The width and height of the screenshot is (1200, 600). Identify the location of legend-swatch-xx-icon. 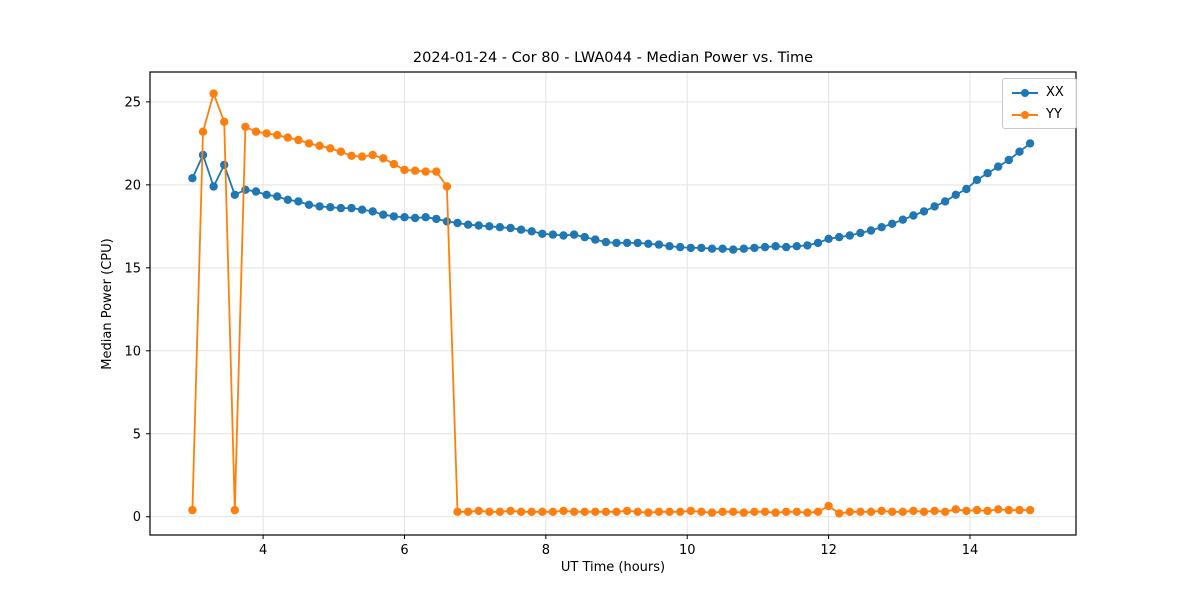
(1025, 92).